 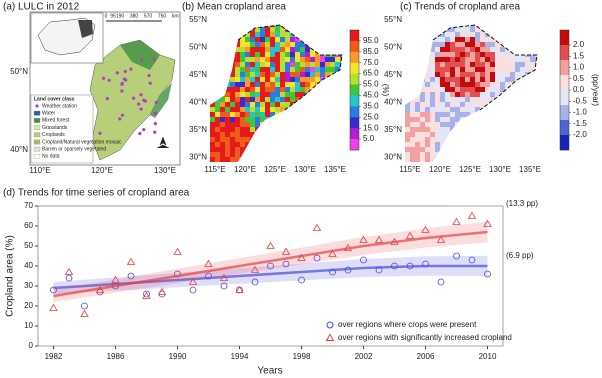 I want to click on y-tick-label: 45°N, so click(x=393, y=74).